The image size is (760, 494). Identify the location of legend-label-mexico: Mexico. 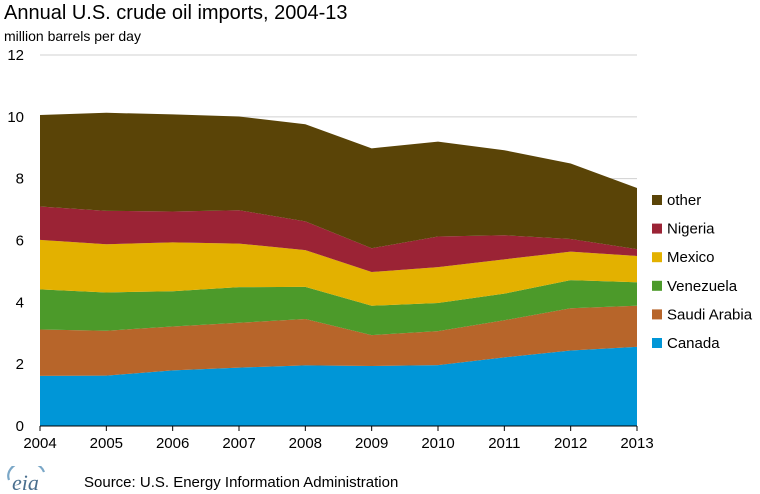
(691, 257).